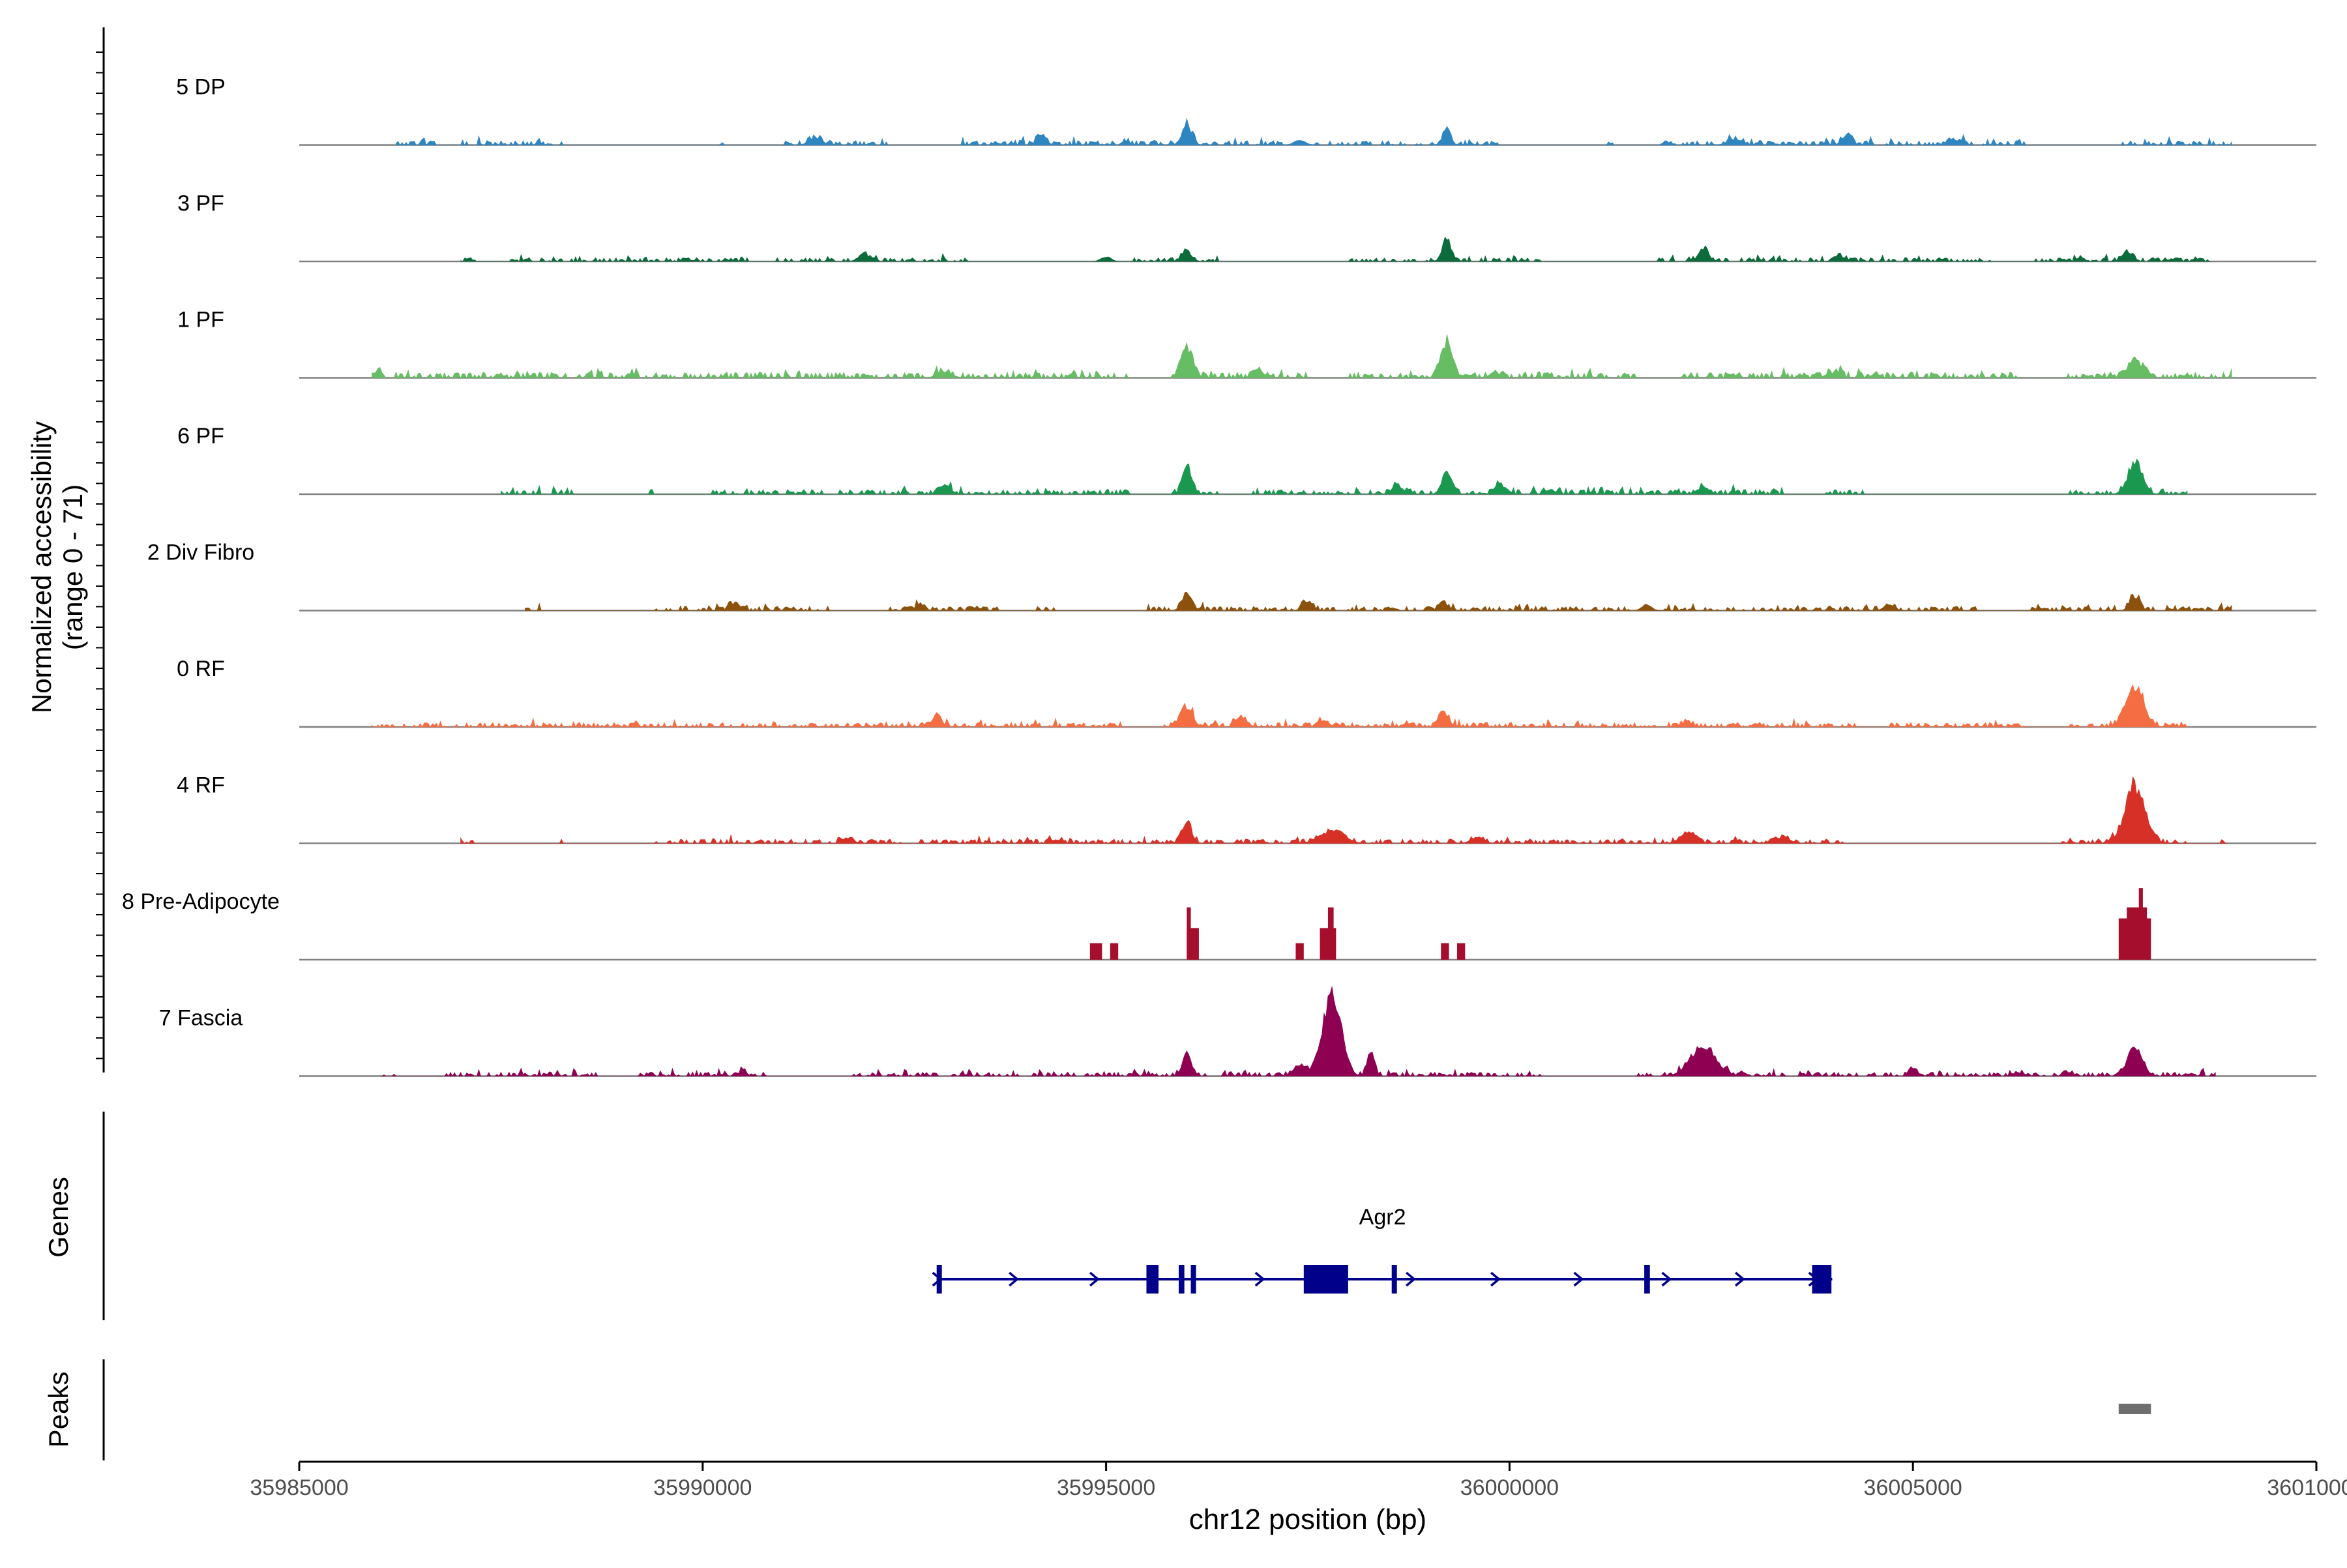 Image resolution: width=2347 pixels, height=1568 pixels. I want to click on y-axis-label-group: Normalized accessibility (range 0 - 71), so click(57, 567).